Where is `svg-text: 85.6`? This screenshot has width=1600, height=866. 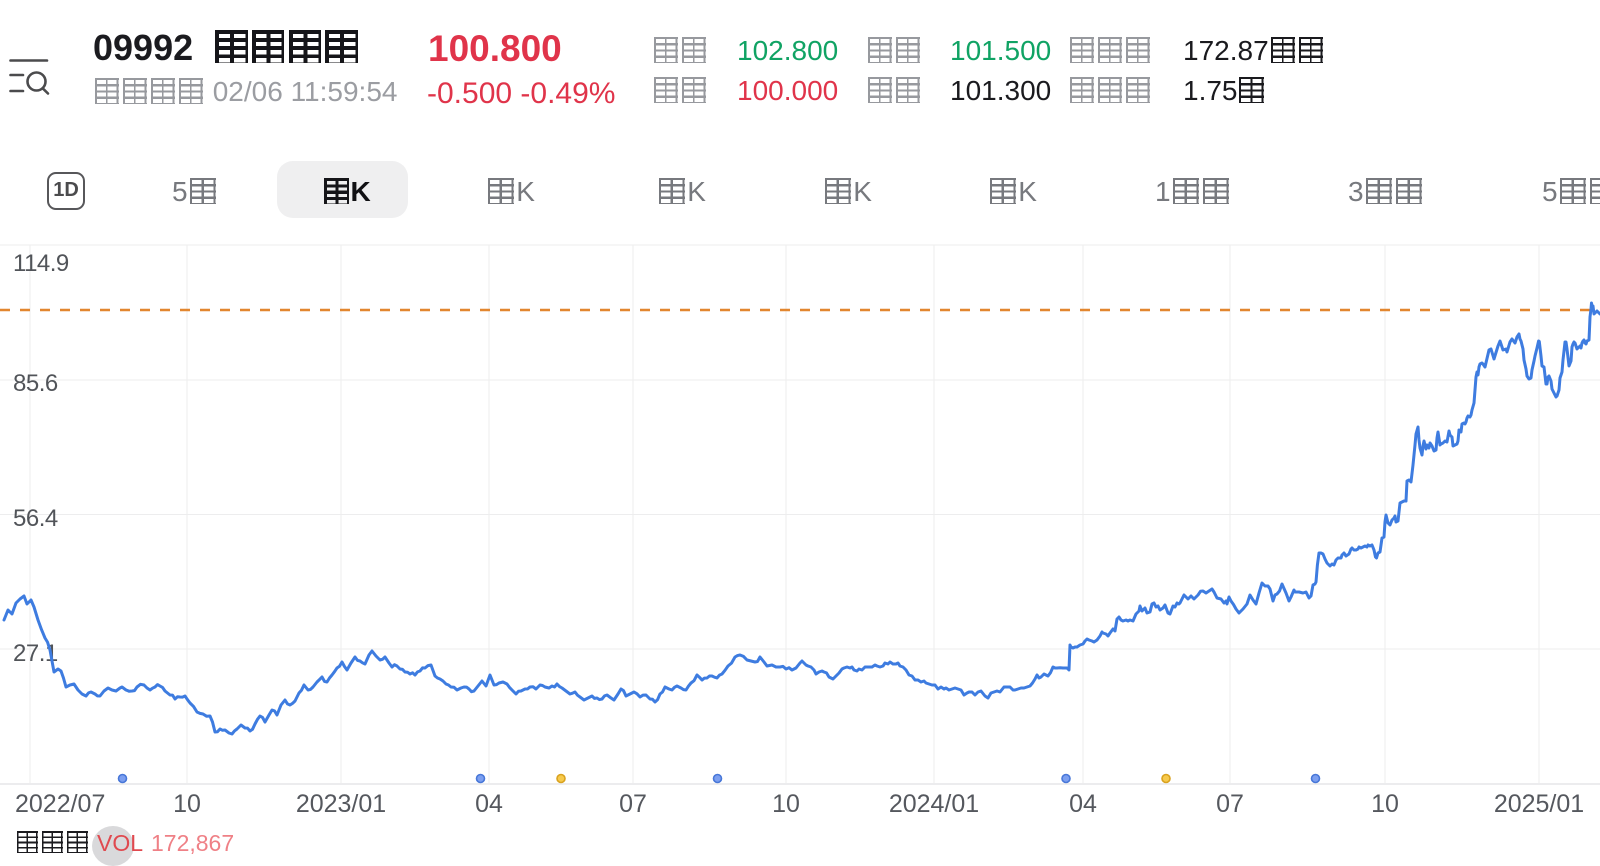
svg-text: 85.6 is located at coordinates (35, 383).